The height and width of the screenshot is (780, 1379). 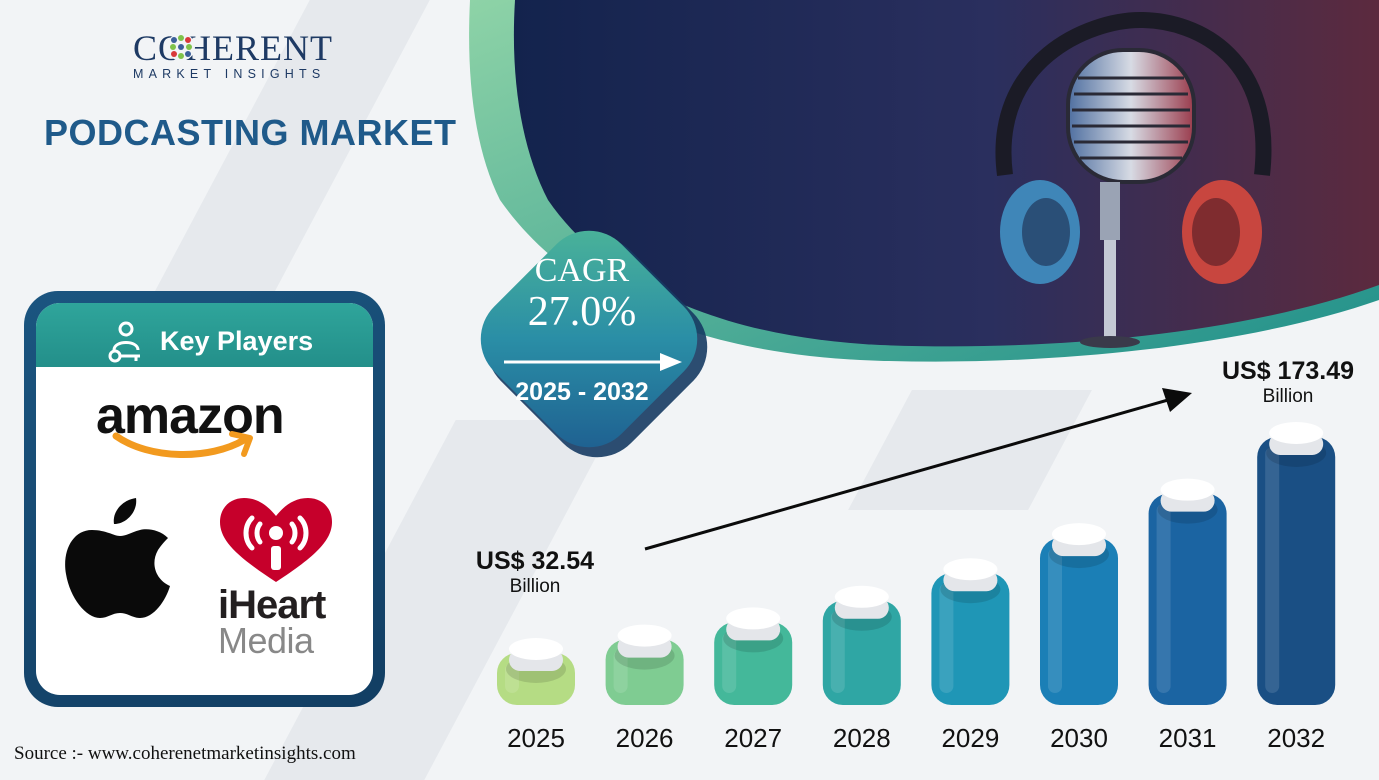 What do you see at coordinates (582, 392) in the screenshot?
I see `cagr-period: 2025 - 2032` at bounding box center [582, 392].